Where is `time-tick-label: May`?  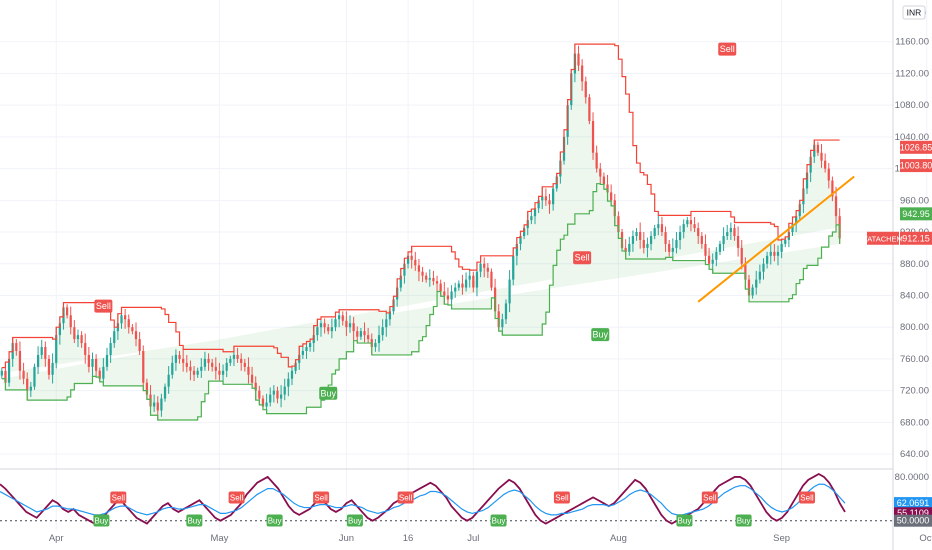
time-tick-label: May is located at coordinates (219, 538).